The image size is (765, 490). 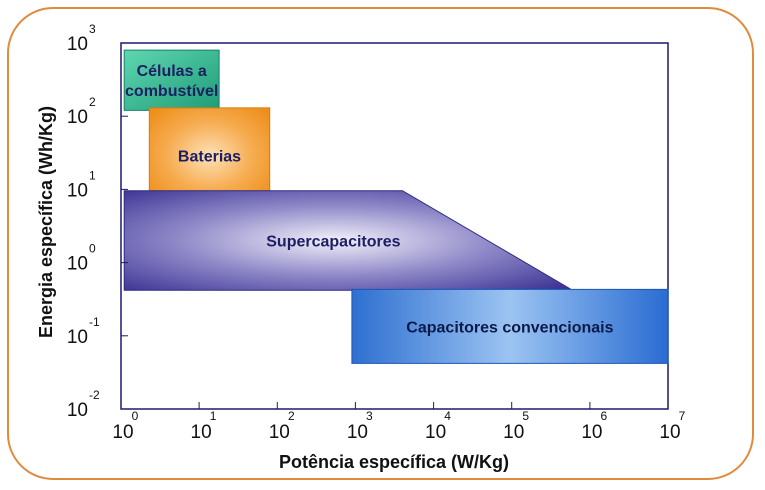 What do you see at coordinates (209, 157) in the screenshot?
I see `region-label-baterias: Baterias` at bounding box center [209, 157].